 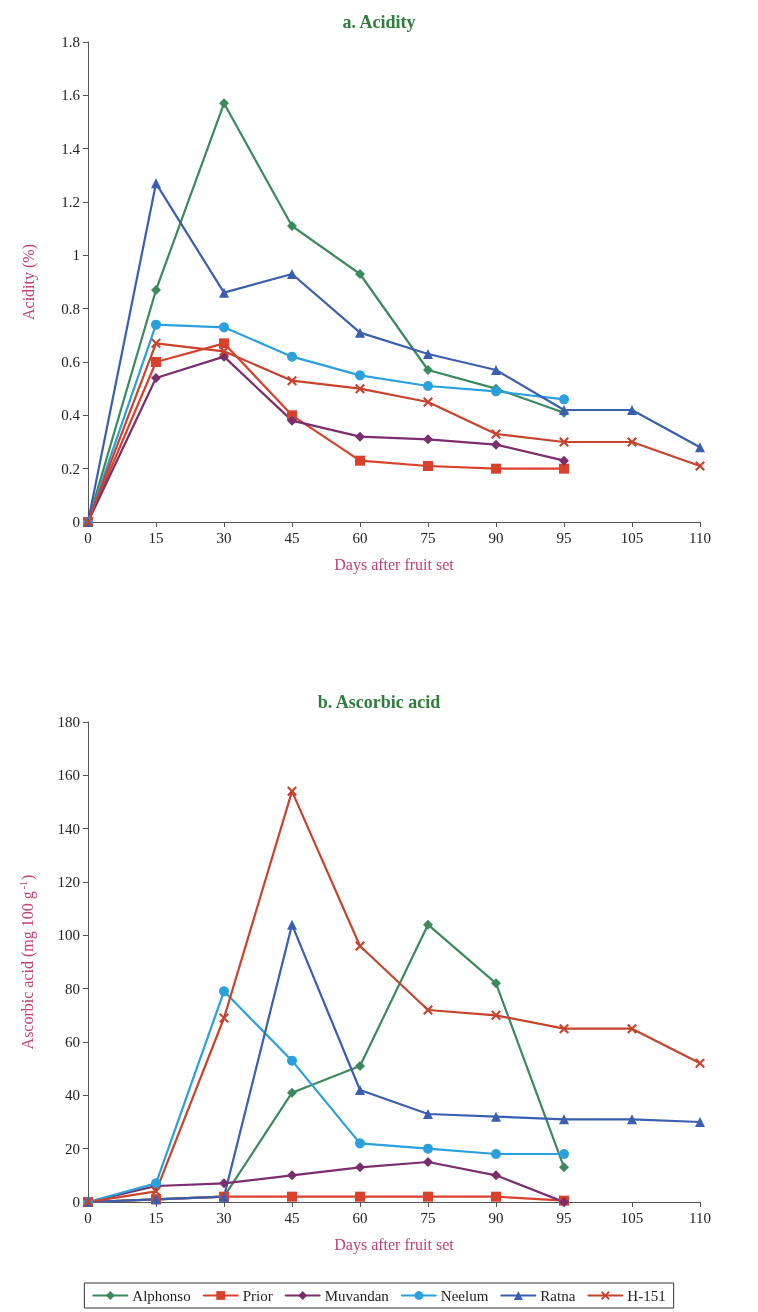 I want to click on y-tick-label: 0.4, so click(x=71, y=415).